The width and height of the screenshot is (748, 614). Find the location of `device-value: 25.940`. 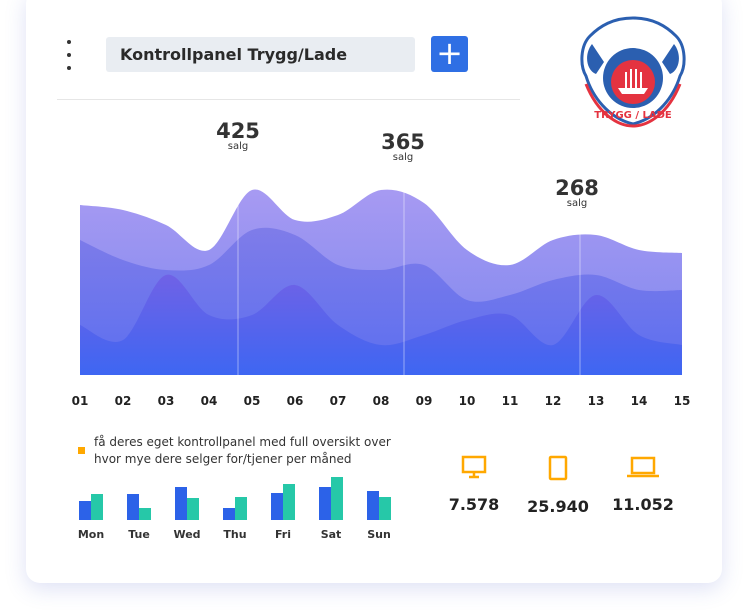

device-value: 25.940 is located at coordinates (558, 506).